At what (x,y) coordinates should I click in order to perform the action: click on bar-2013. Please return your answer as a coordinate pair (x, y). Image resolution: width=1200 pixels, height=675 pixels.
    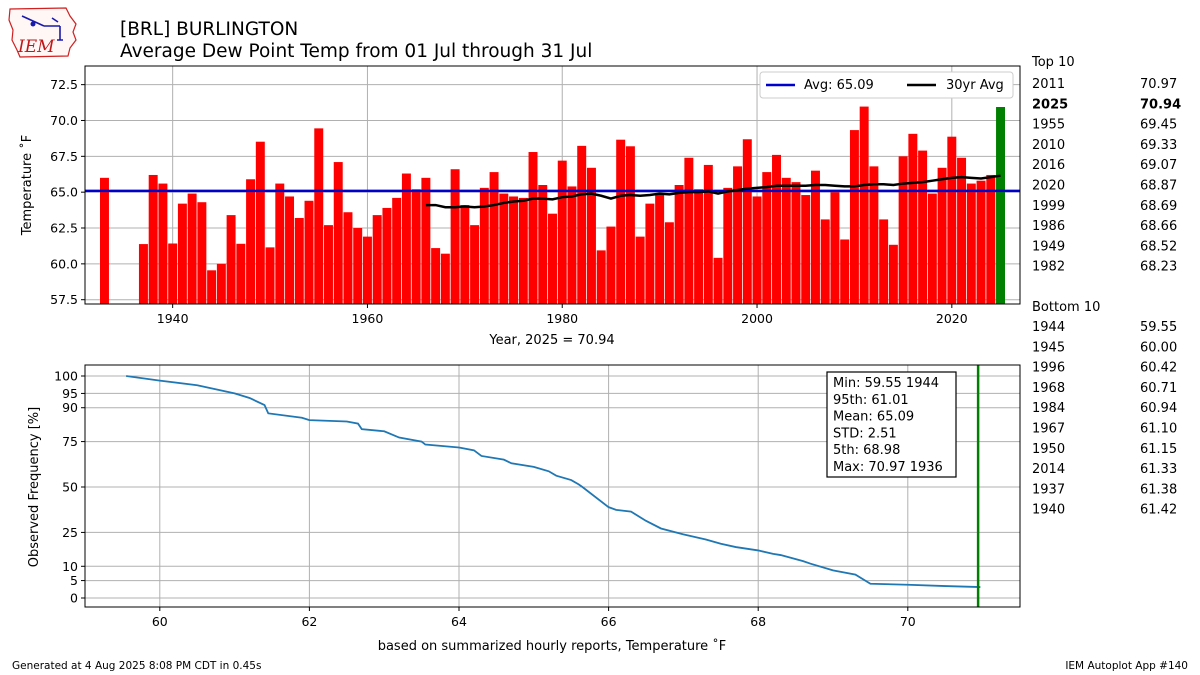
    Looking at the image, I should click on (884, 261).